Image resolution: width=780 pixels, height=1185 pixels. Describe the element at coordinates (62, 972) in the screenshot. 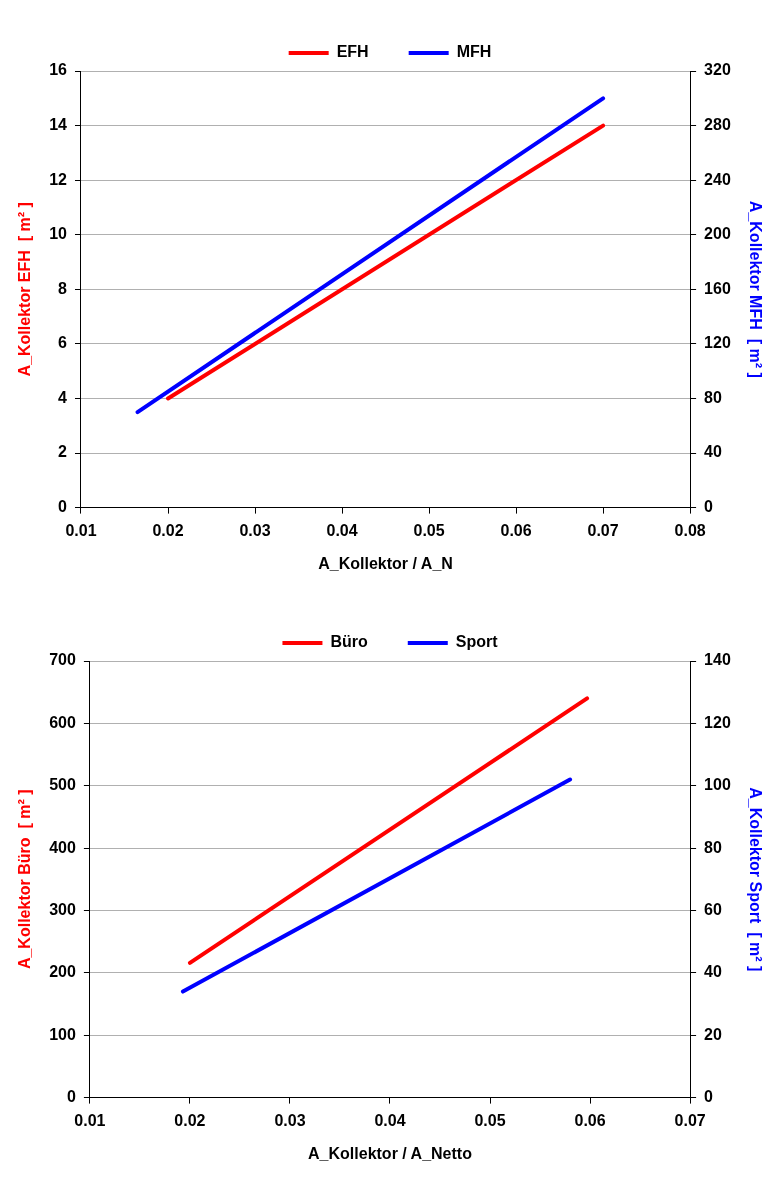

I see `y-tick-label: 200` at that location.